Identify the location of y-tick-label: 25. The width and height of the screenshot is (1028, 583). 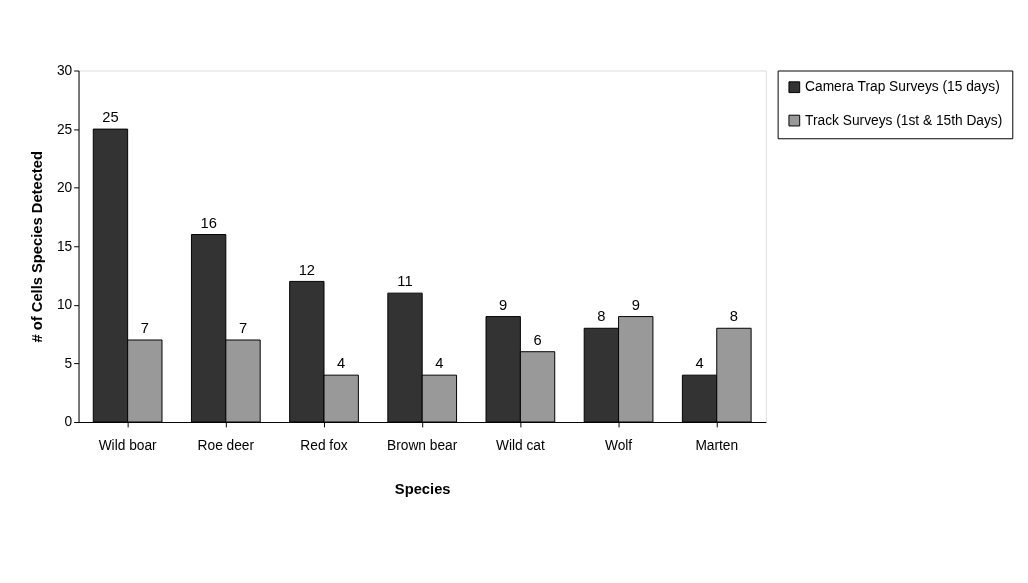
(64, 129).